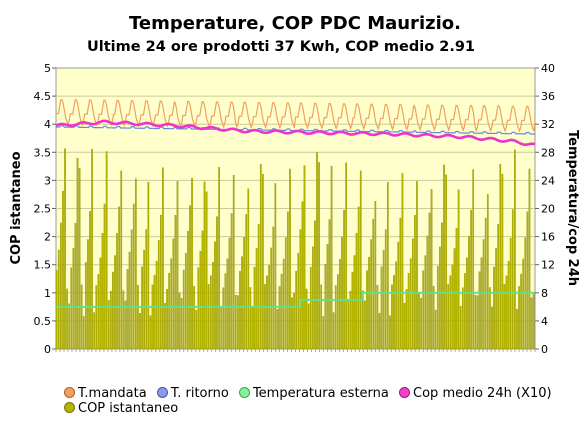 The width and height of the screenshot is (588, 426). What do you see at coordinates (47, 180) in the screenshot?
I see `y-tick-label: 3` at bounding box center [47, 180].